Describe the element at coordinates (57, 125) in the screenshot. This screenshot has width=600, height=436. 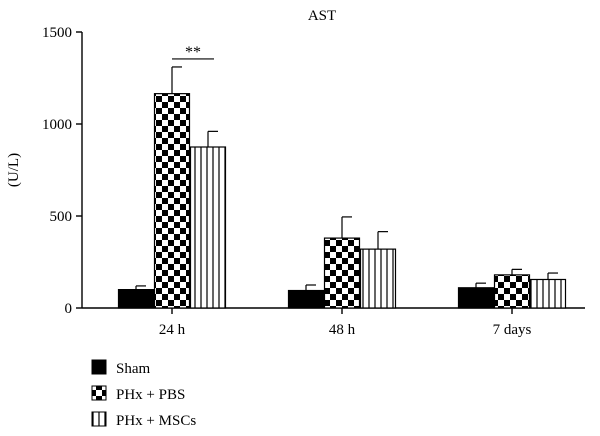
I see `y-tick-label: 1000` at that location.